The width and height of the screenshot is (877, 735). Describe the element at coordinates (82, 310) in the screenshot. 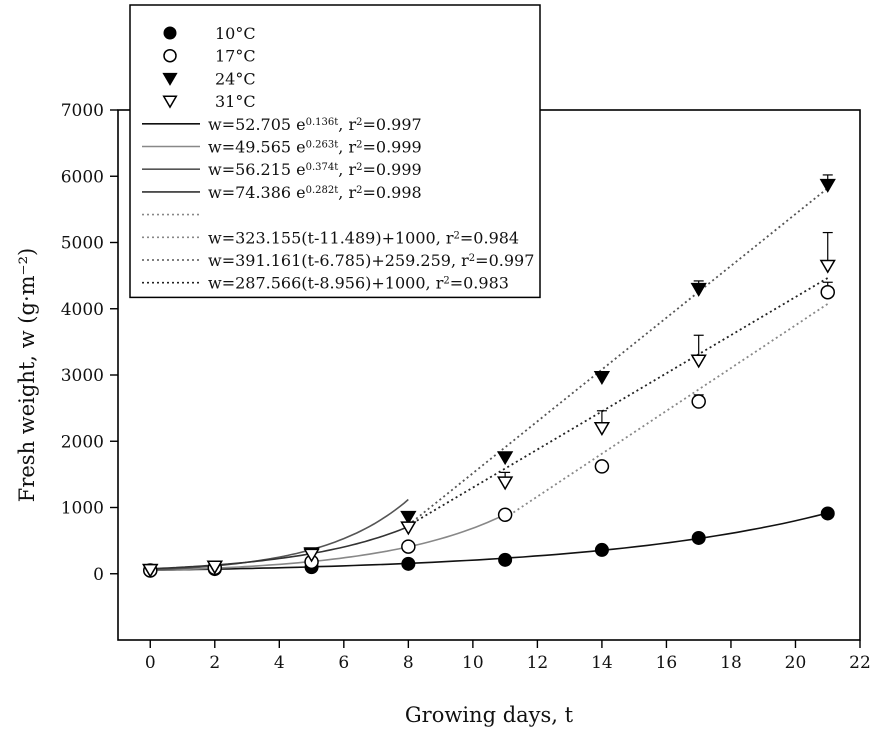

I see `y-tick-label: 4000` at that location.